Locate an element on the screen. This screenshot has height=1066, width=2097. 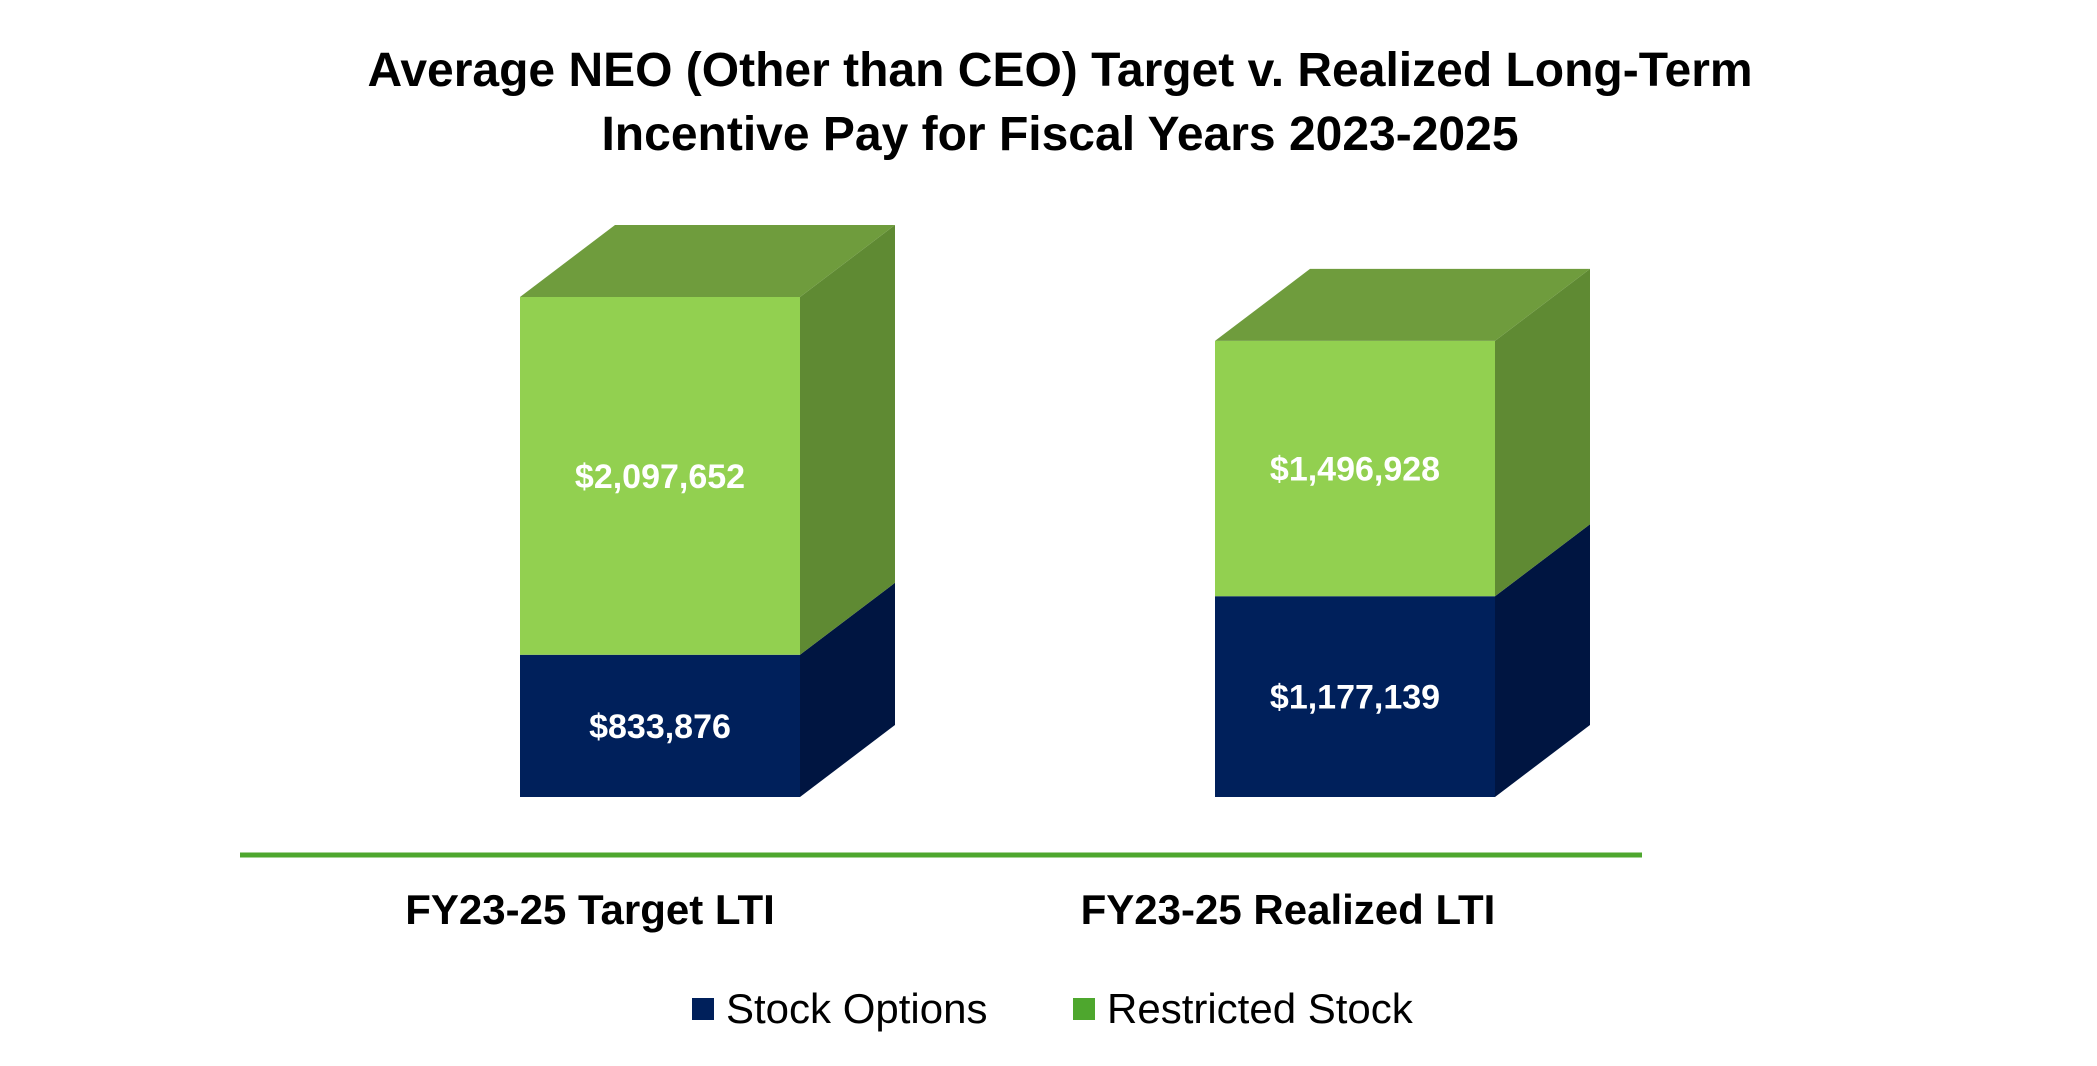
bar-top-restricted-stock-target is located at coordinates (707, 261).